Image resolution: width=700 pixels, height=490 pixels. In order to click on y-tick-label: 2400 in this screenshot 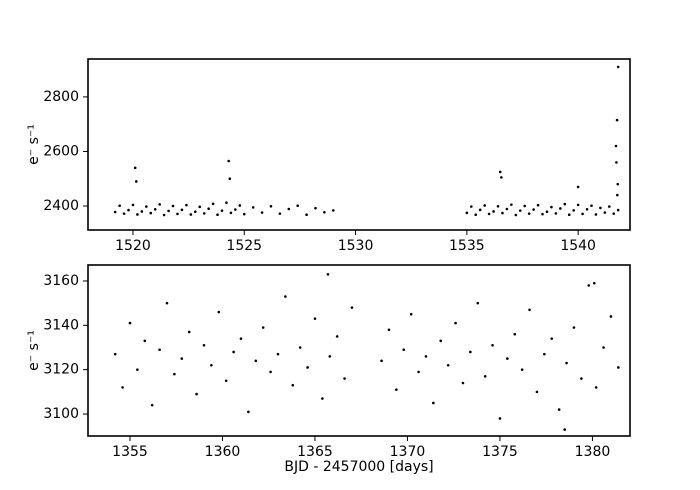, I will do `click(61, 206)`.